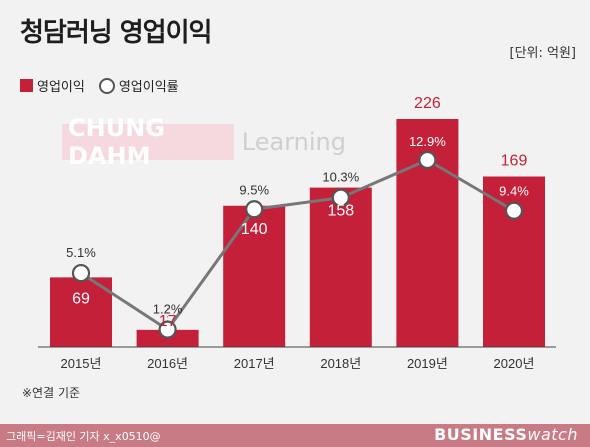 This screenshot has height=447, width=590. What do you see at coordinates (427, 363) in the screenshot?
I see `x-tick-label-4: 2019년` at bounding box center [427, 363].